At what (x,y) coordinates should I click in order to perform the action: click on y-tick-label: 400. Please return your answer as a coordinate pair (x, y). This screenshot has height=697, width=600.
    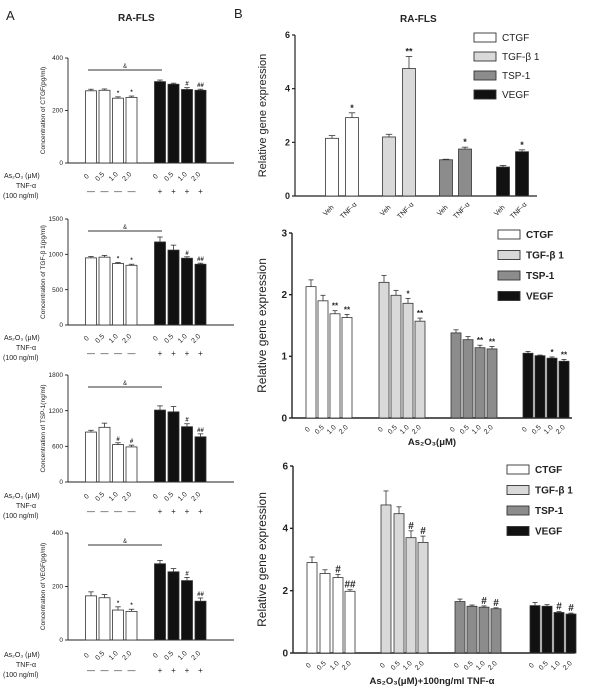
    Looking at the image, I should click on (57, 533).